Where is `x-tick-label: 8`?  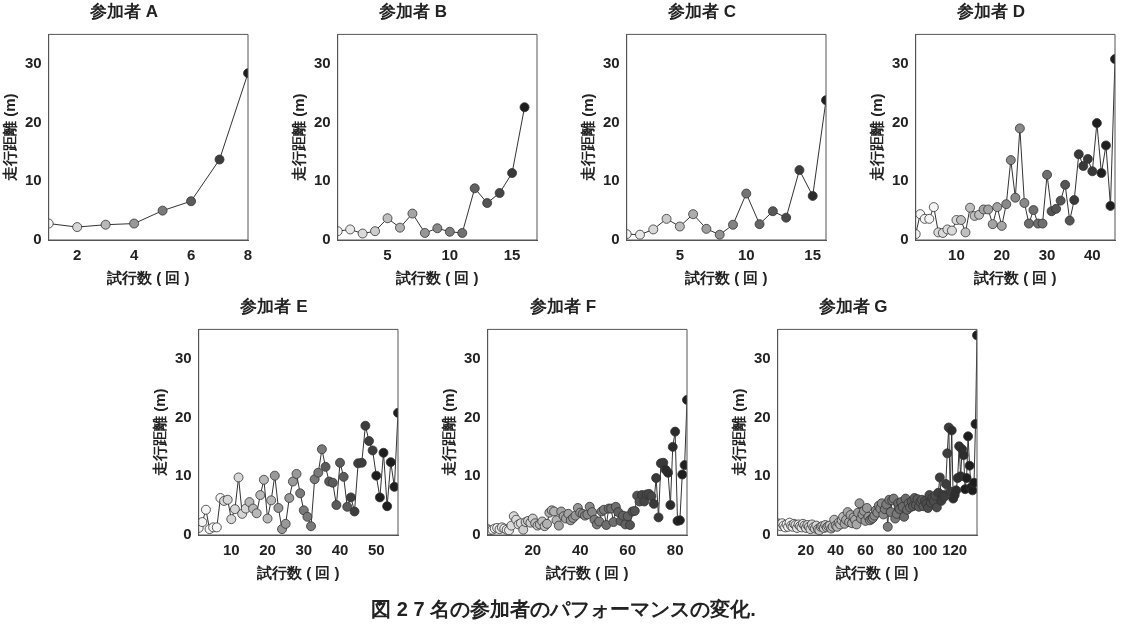
x-tick-label: 8 is located at coordinates (248, 255).